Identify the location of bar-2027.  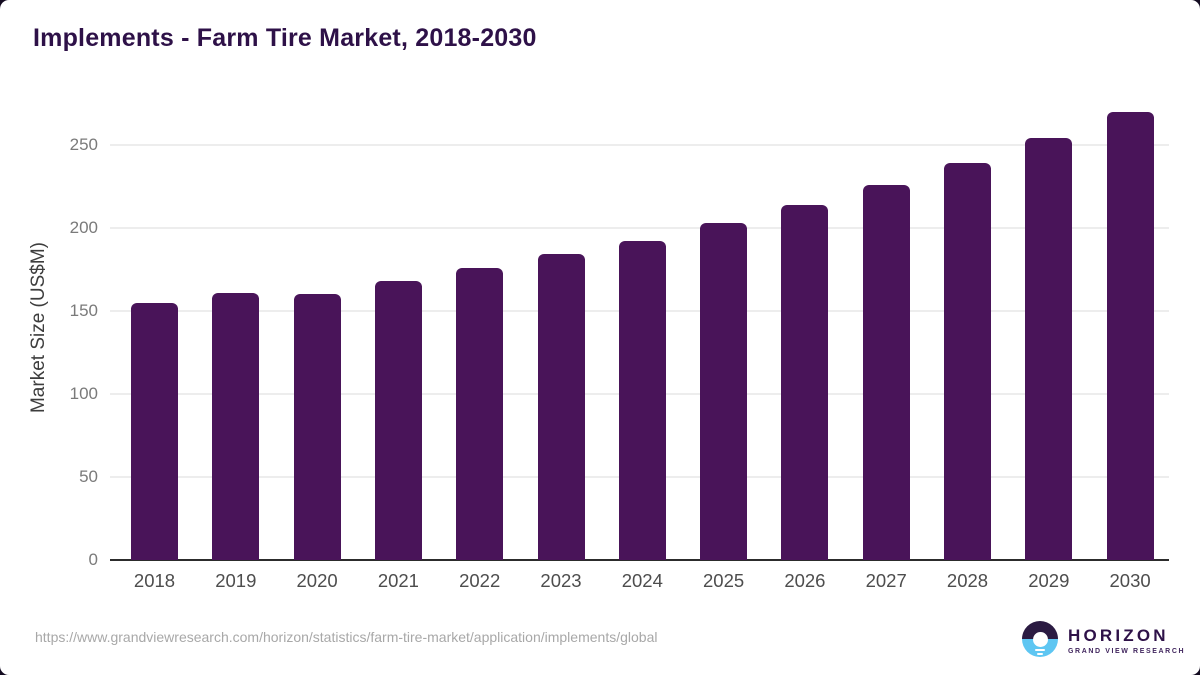
(886, 372).